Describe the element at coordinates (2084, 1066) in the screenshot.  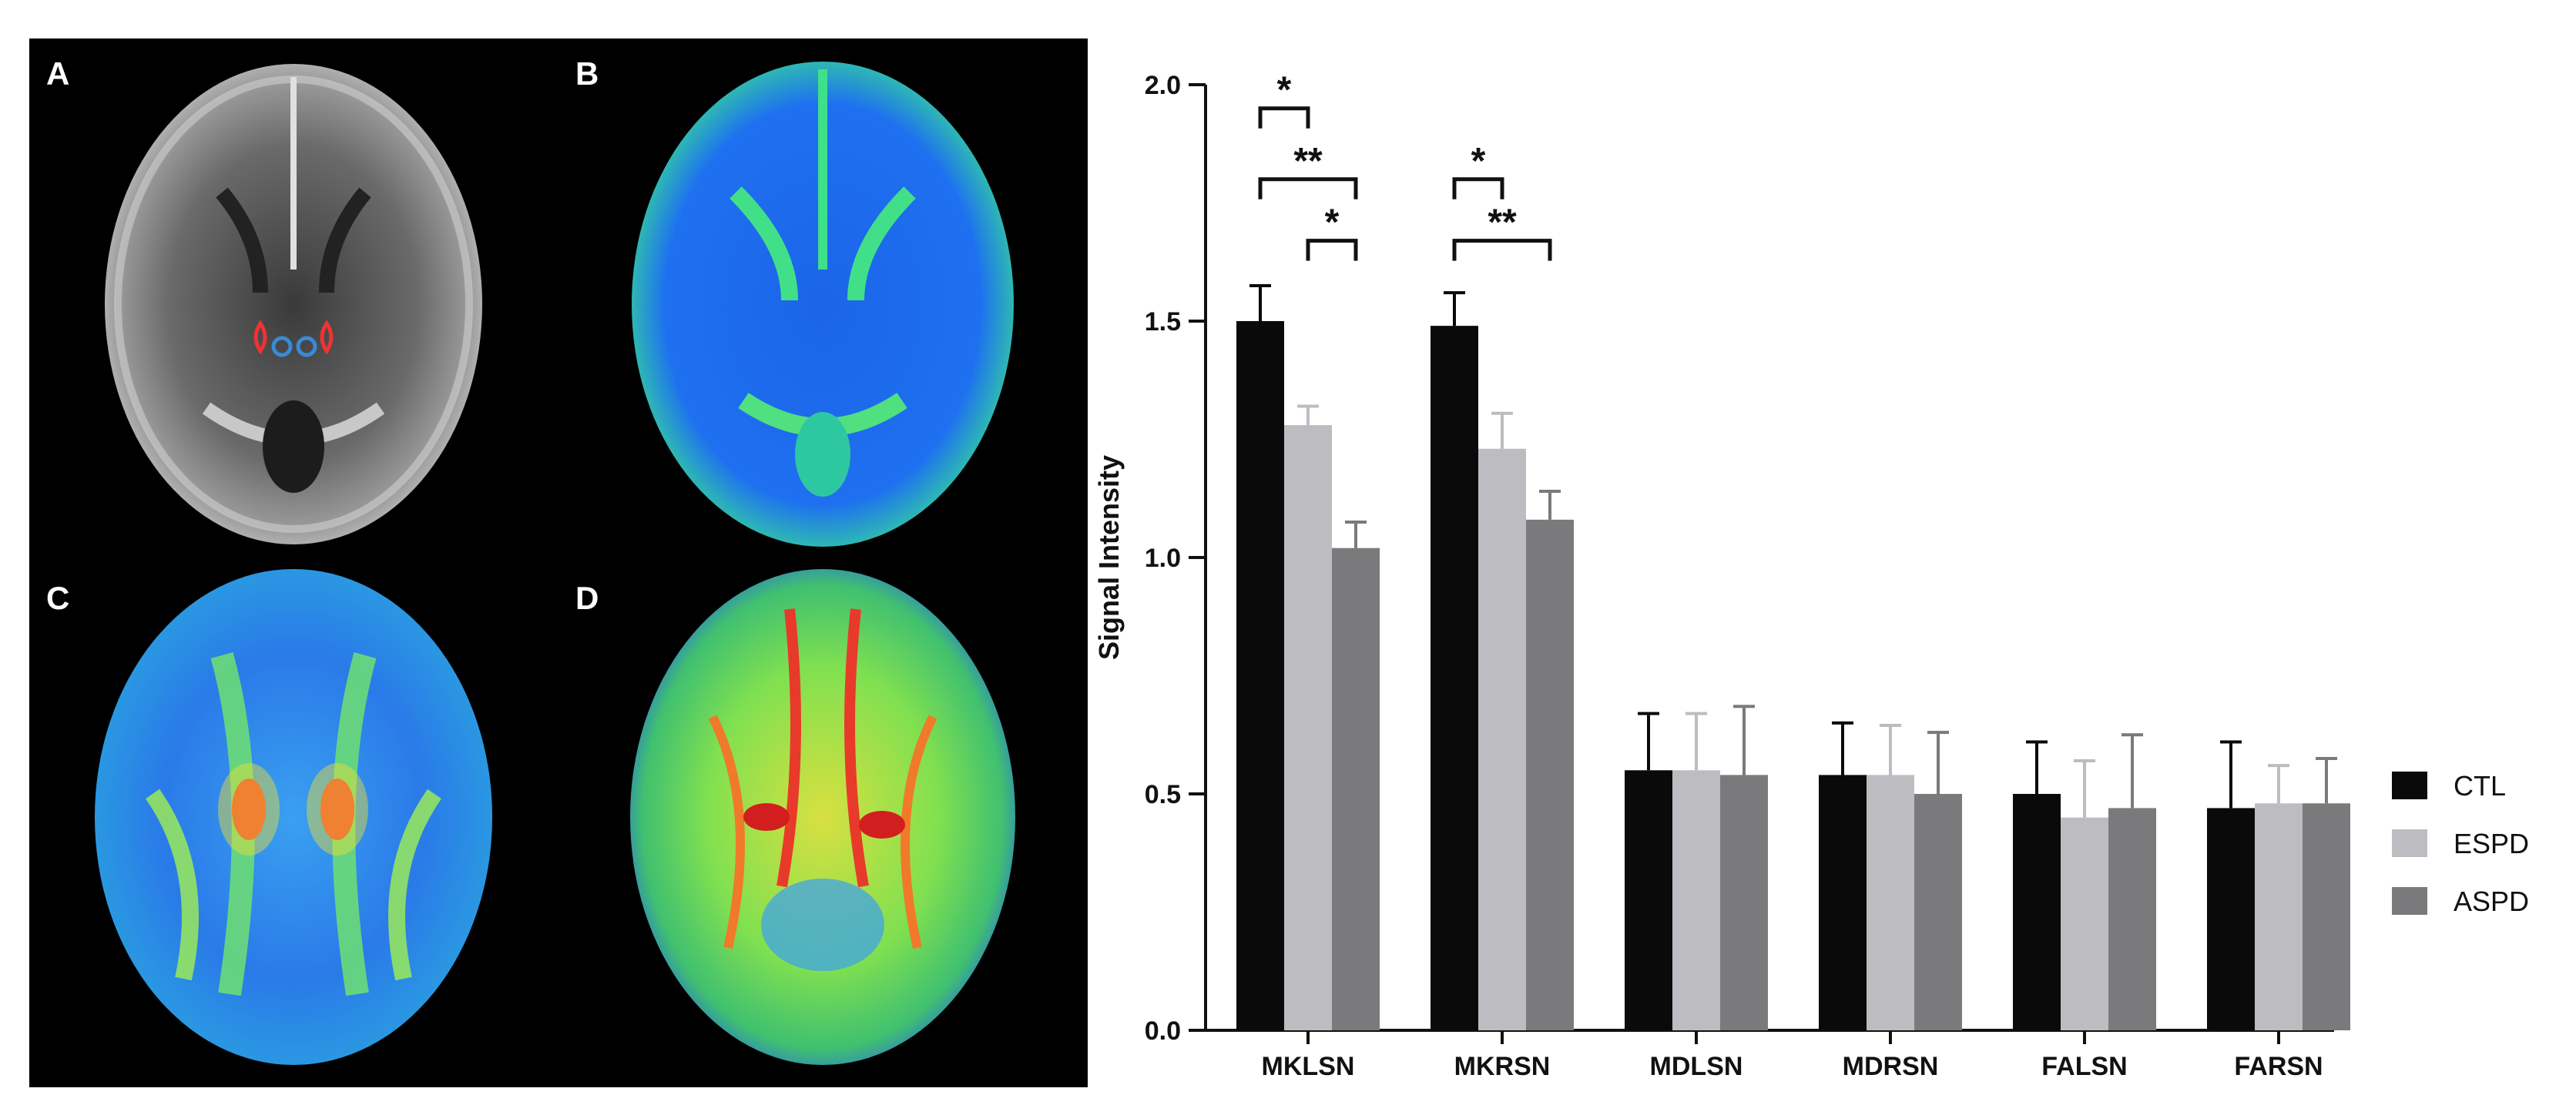
I see `x-tick-label: FALSN` at that location.